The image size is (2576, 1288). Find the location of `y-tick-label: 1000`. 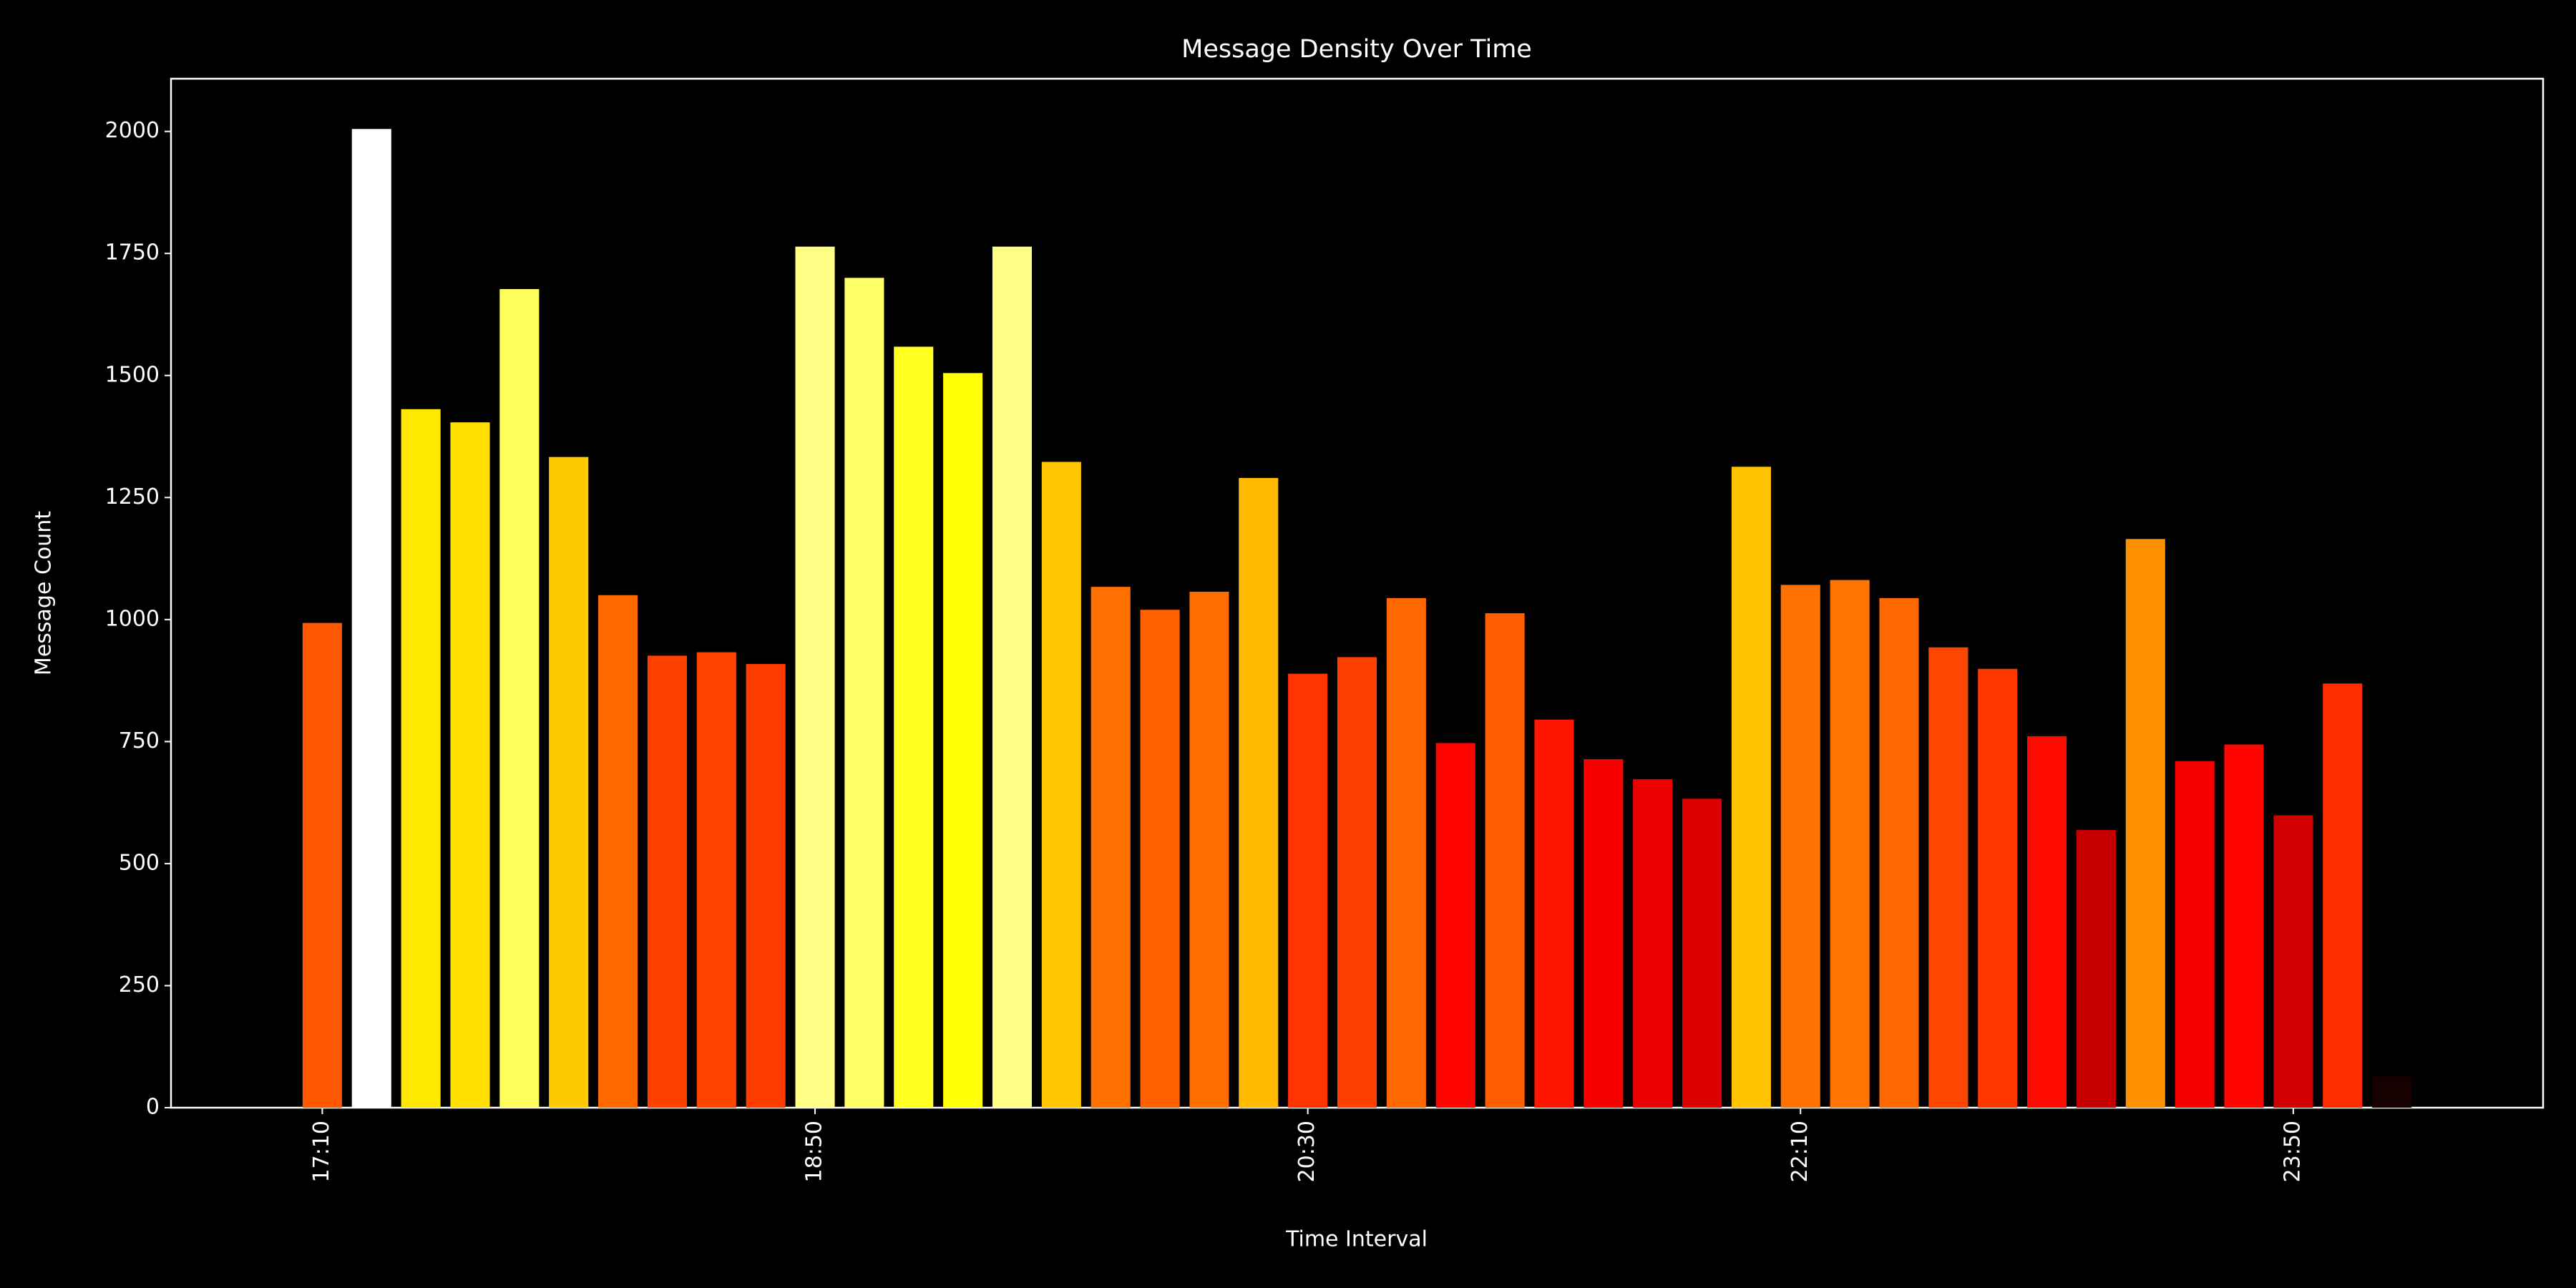

y-tick-label: 1000 is located at coordinates (132, 618).